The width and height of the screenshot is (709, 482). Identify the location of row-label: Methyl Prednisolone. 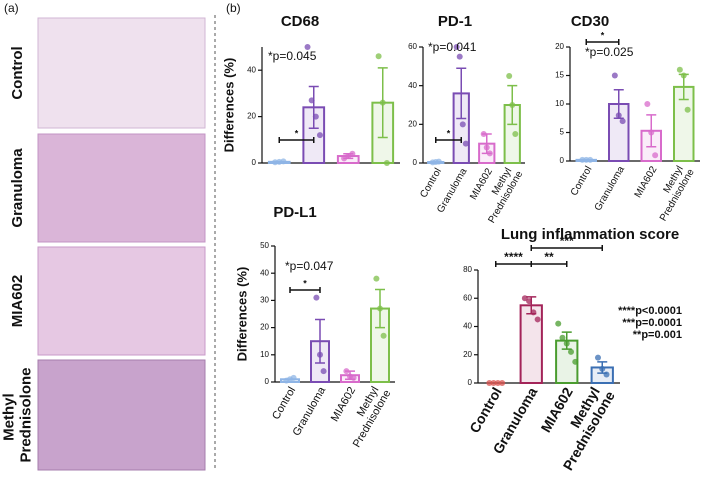
(17, 414).